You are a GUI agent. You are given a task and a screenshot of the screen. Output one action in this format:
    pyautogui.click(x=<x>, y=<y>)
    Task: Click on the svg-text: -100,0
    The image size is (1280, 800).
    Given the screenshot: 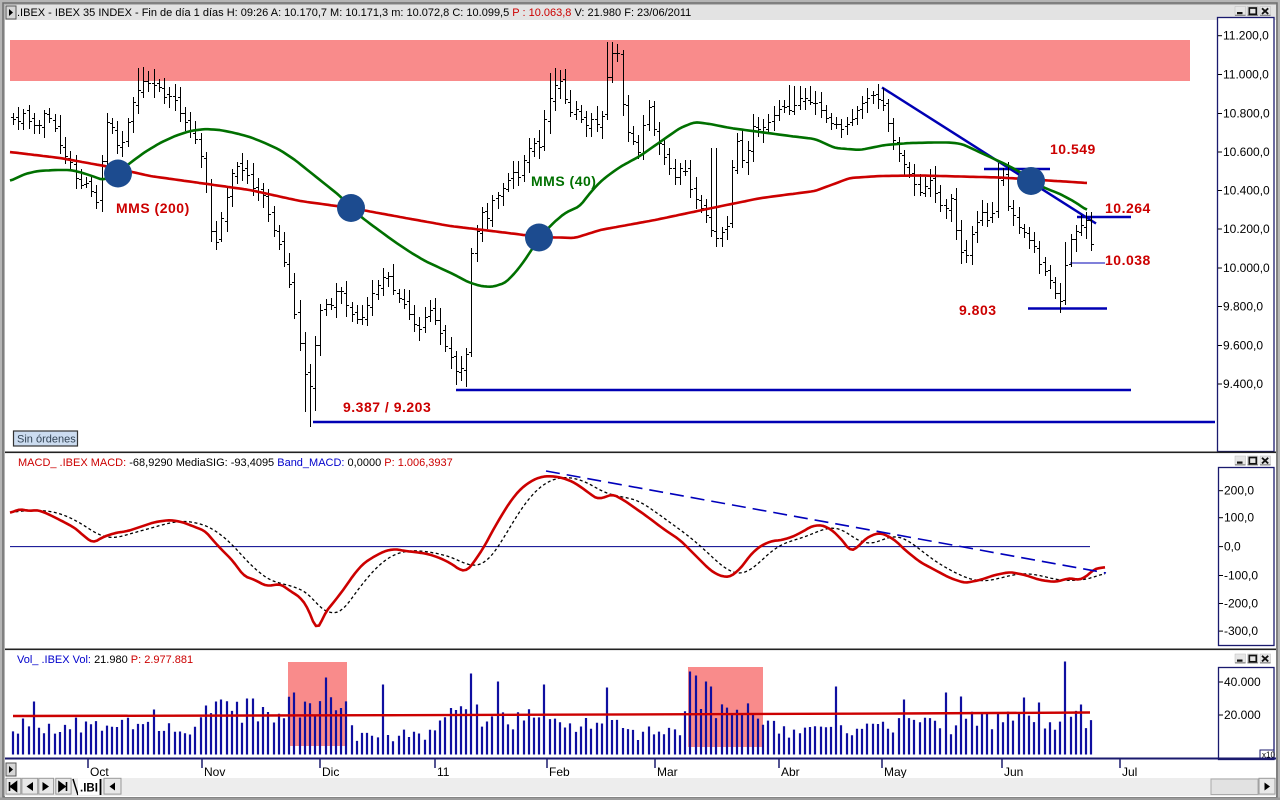 What is the action you would take?
    pyautogui.click(x=1241, y=576)
    